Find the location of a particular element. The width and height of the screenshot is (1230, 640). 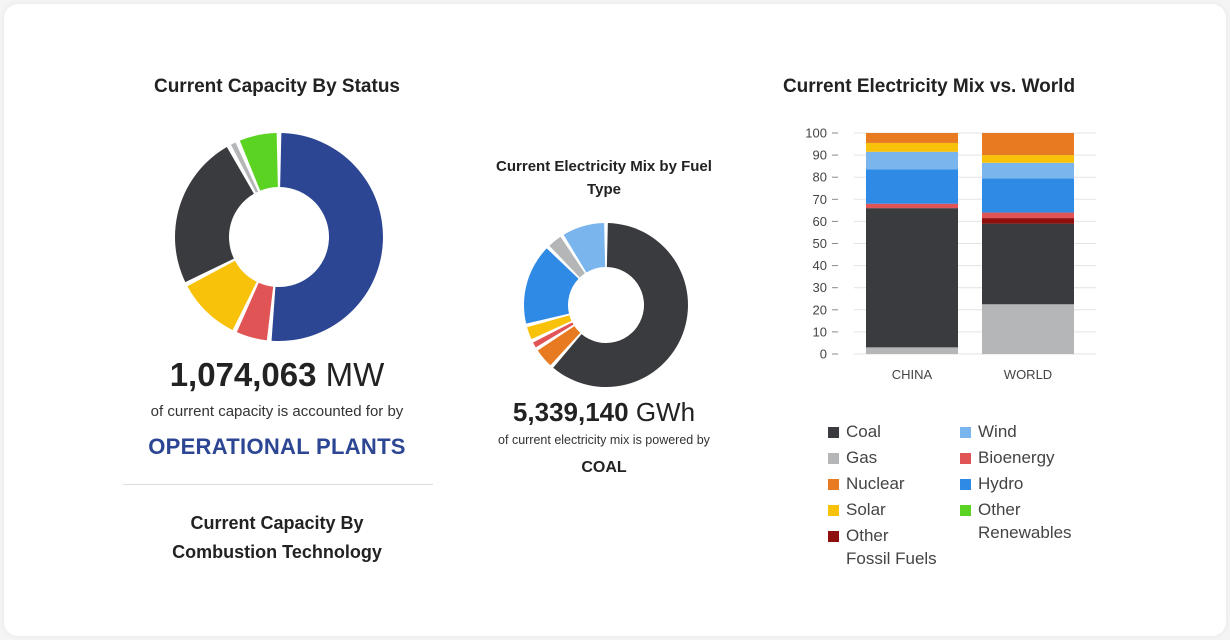

legend-label: Coal is located at coordinates (863, 431).